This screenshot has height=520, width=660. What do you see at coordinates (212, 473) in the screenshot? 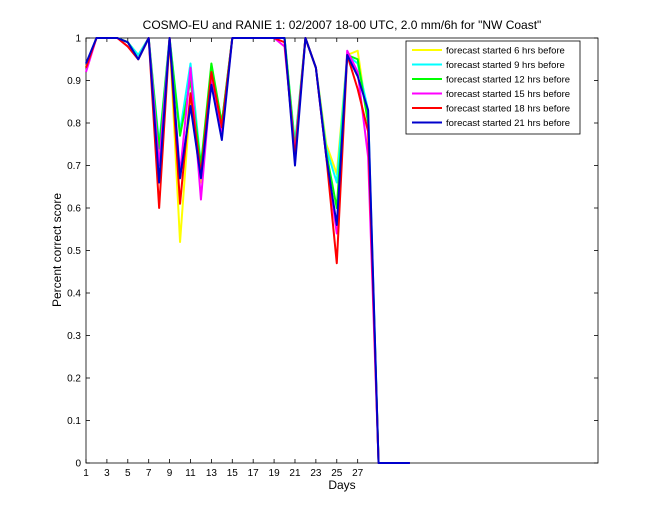
I see `x-tick-label: 13` at bounding box center [212, 473].